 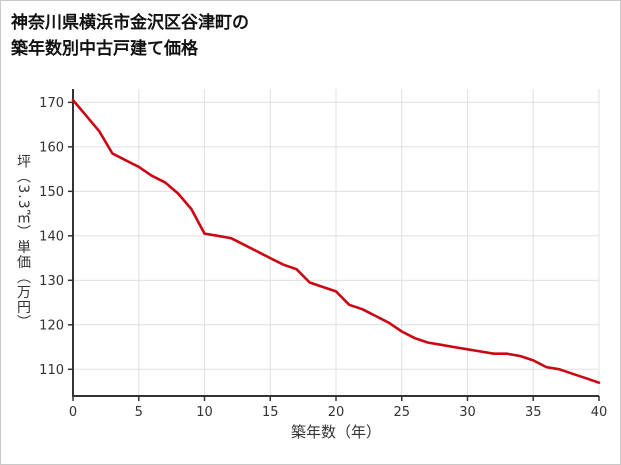 What do you see at coordinates (51, 325) in the screenshot?
I see `y-tick-label: 120` at bounding box center [51, 325].